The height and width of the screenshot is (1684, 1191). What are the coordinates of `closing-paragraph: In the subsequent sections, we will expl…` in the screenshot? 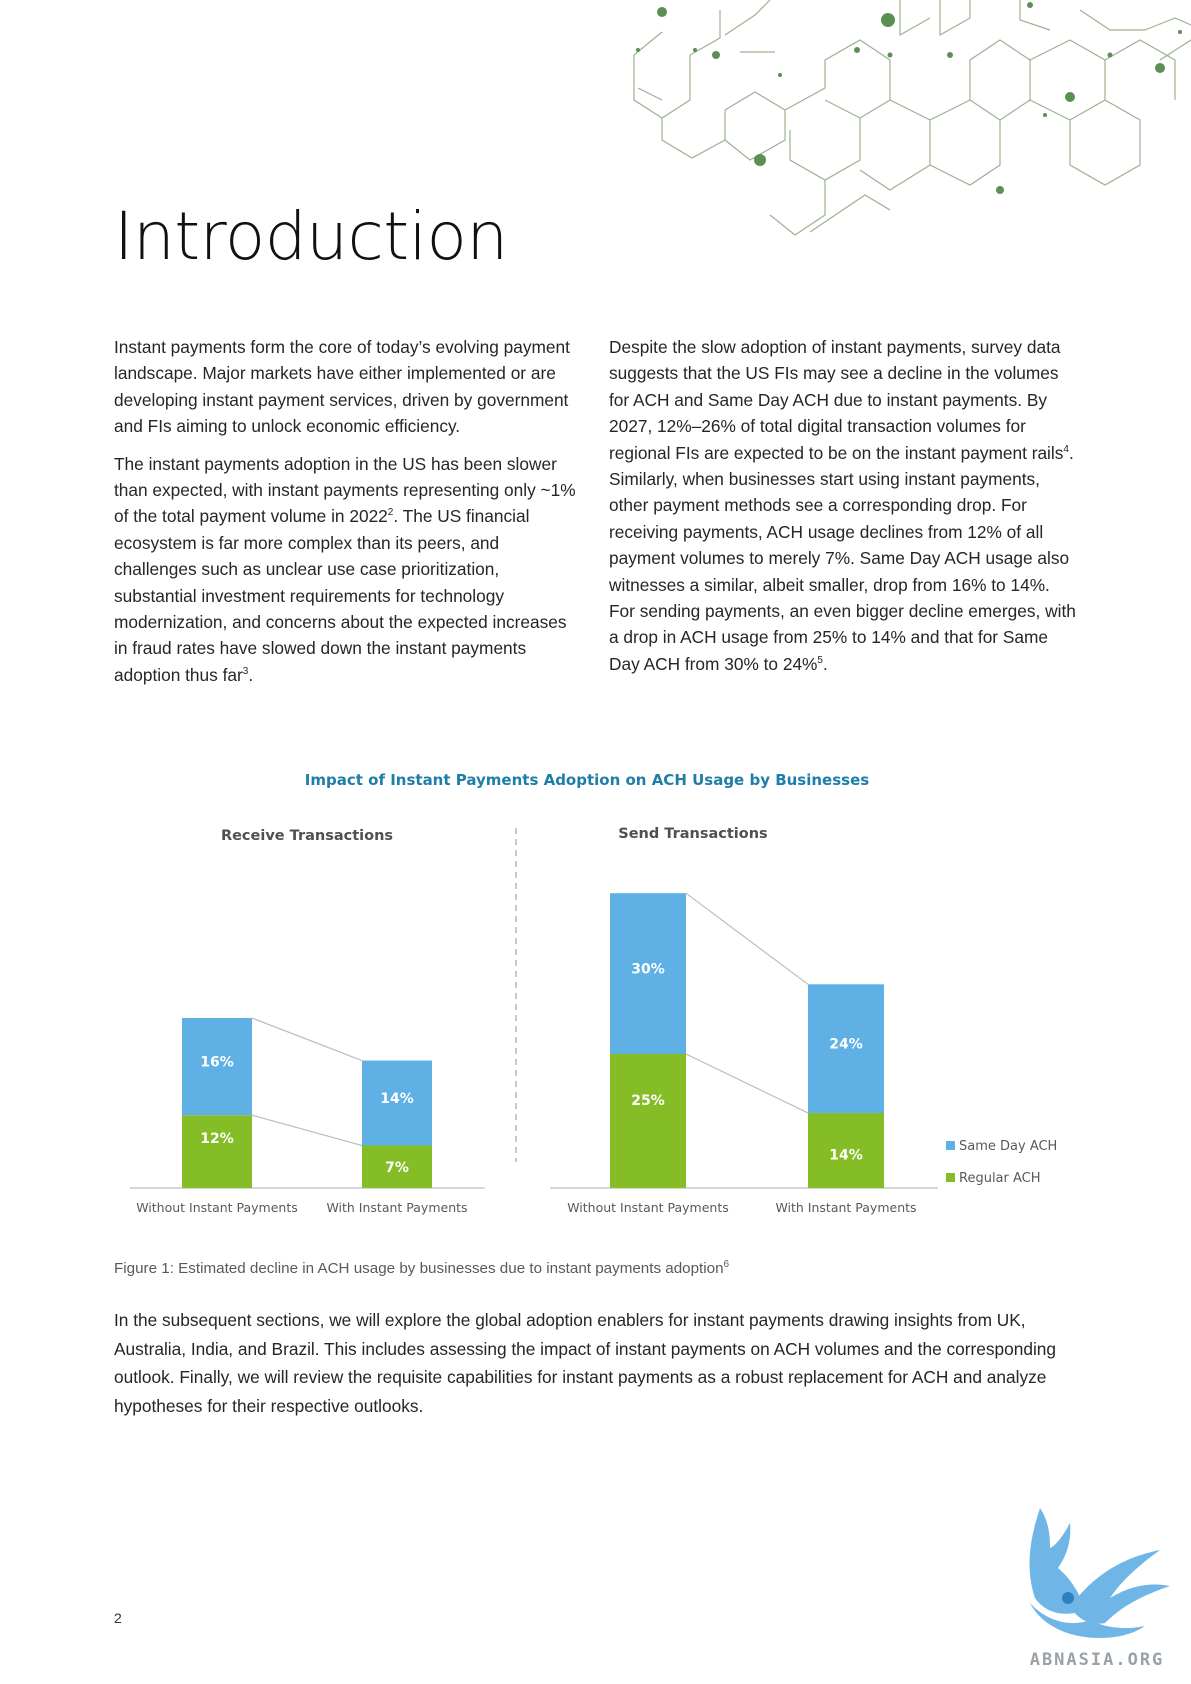 It's located at (585, 1363).